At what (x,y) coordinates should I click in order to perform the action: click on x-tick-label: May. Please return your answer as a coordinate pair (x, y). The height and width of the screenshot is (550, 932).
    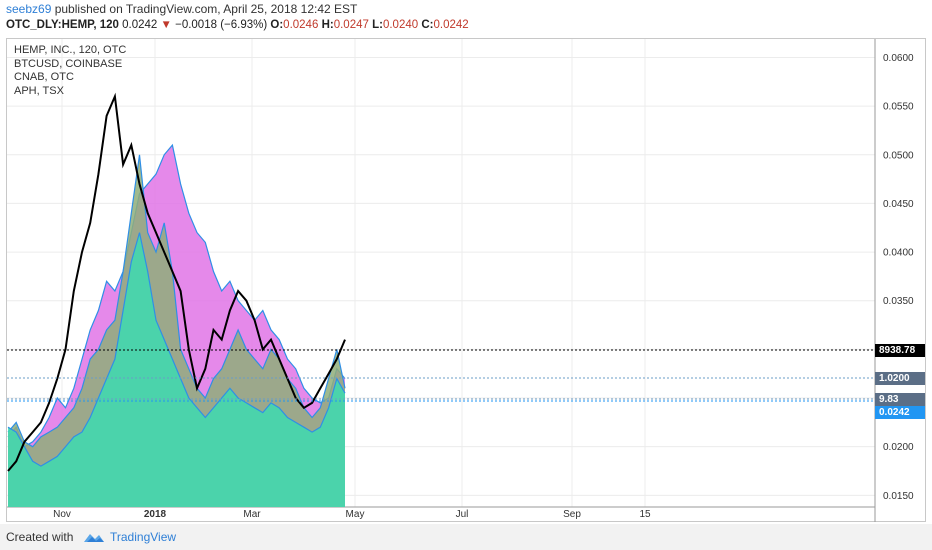
    Looking at the image, I should click on (355, 514).